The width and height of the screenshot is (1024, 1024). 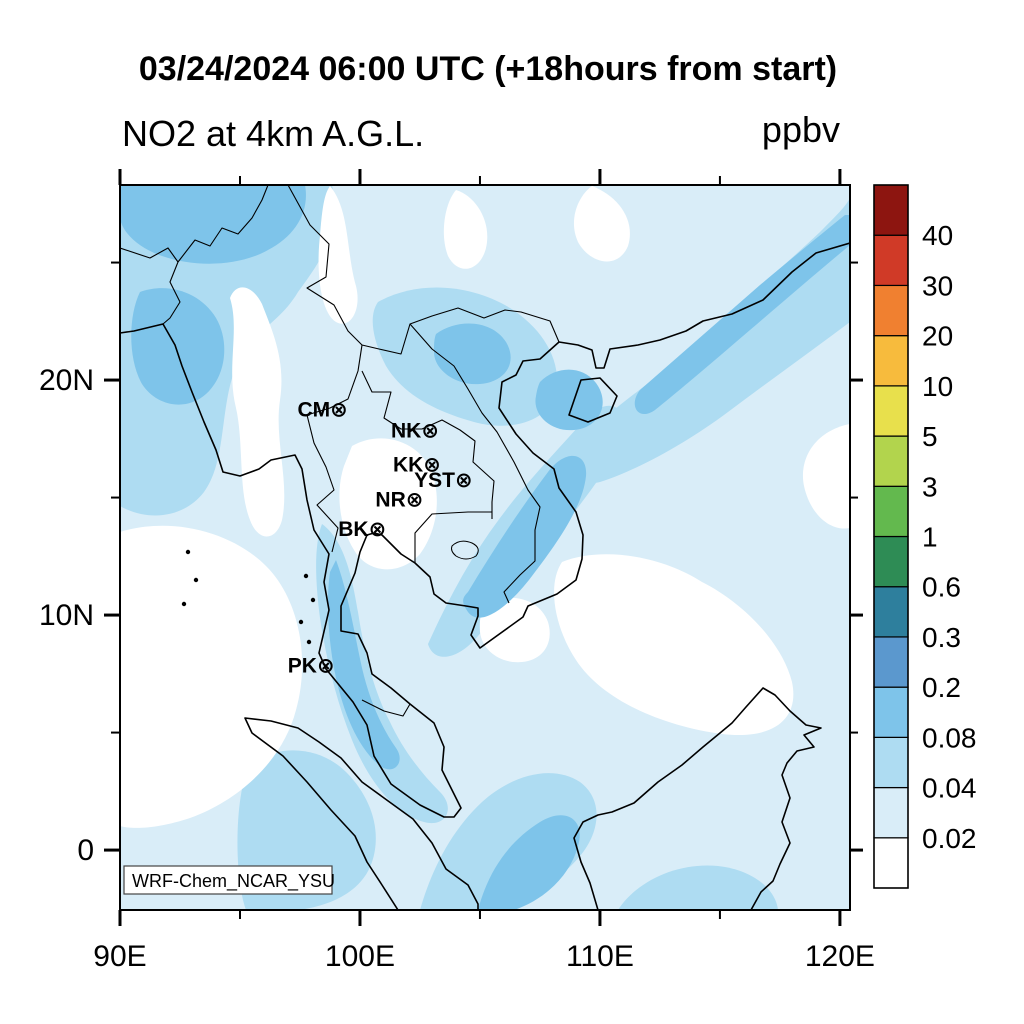 What do you see at coordinates (417, 464) in the screenshot?
I see `station-kk: KK⊗` at bounding box center [417, 464].